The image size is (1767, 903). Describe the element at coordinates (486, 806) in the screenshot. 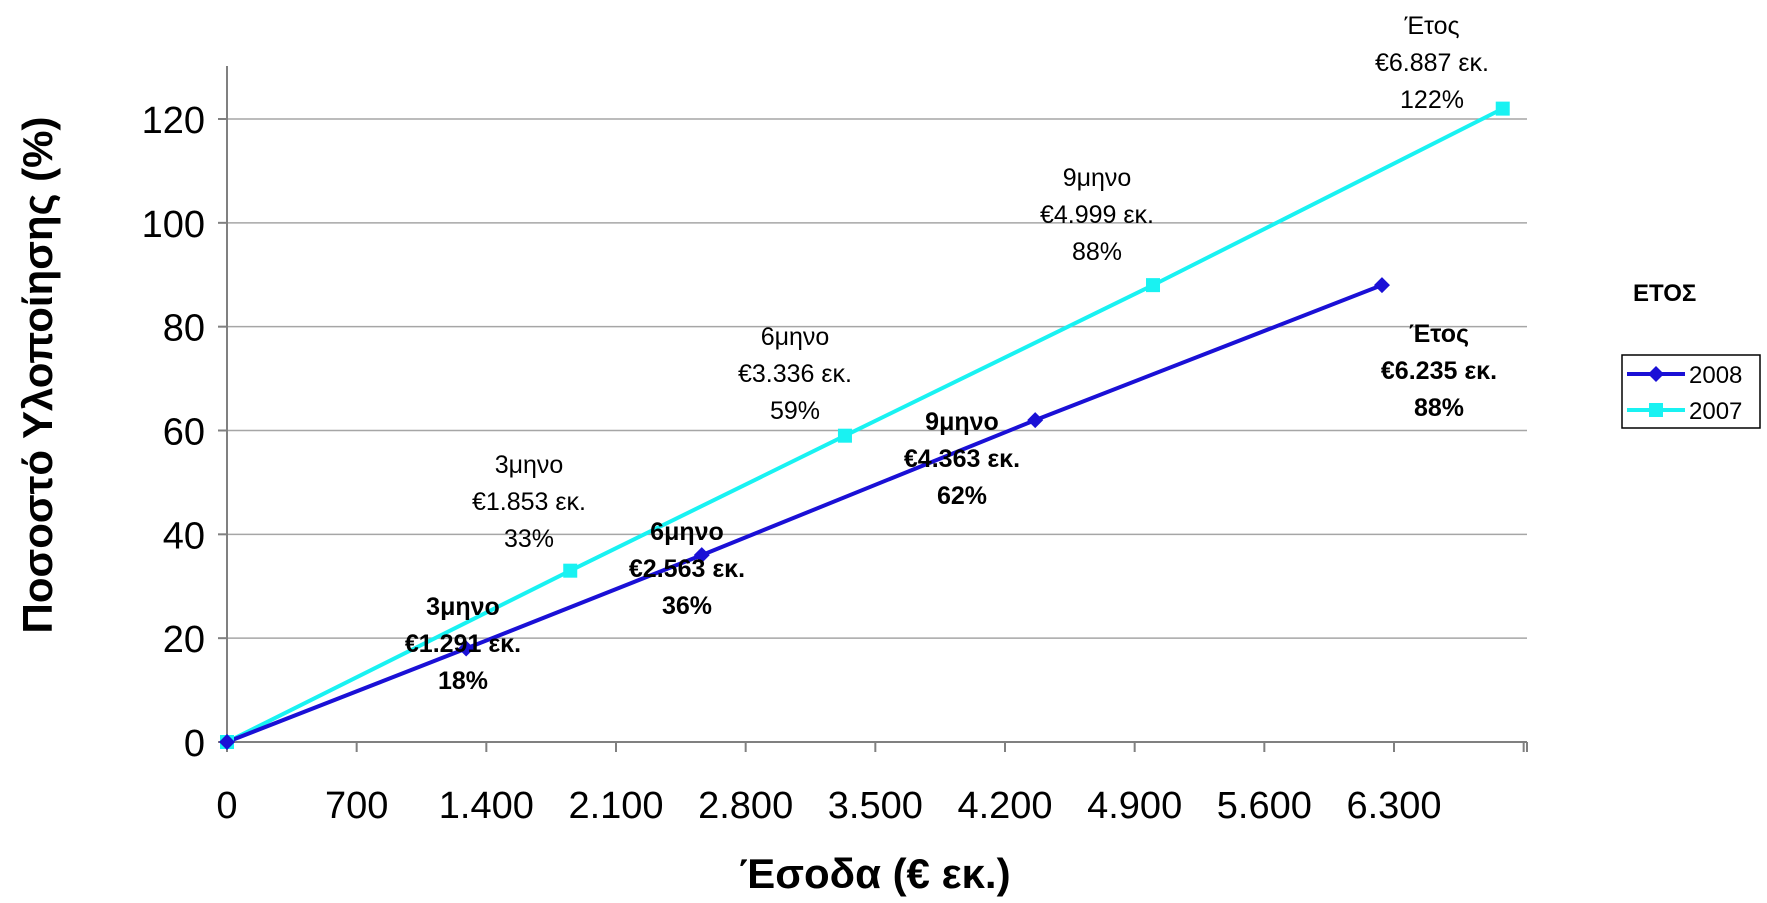

I see `x-tick-label: 1.400` at that location.